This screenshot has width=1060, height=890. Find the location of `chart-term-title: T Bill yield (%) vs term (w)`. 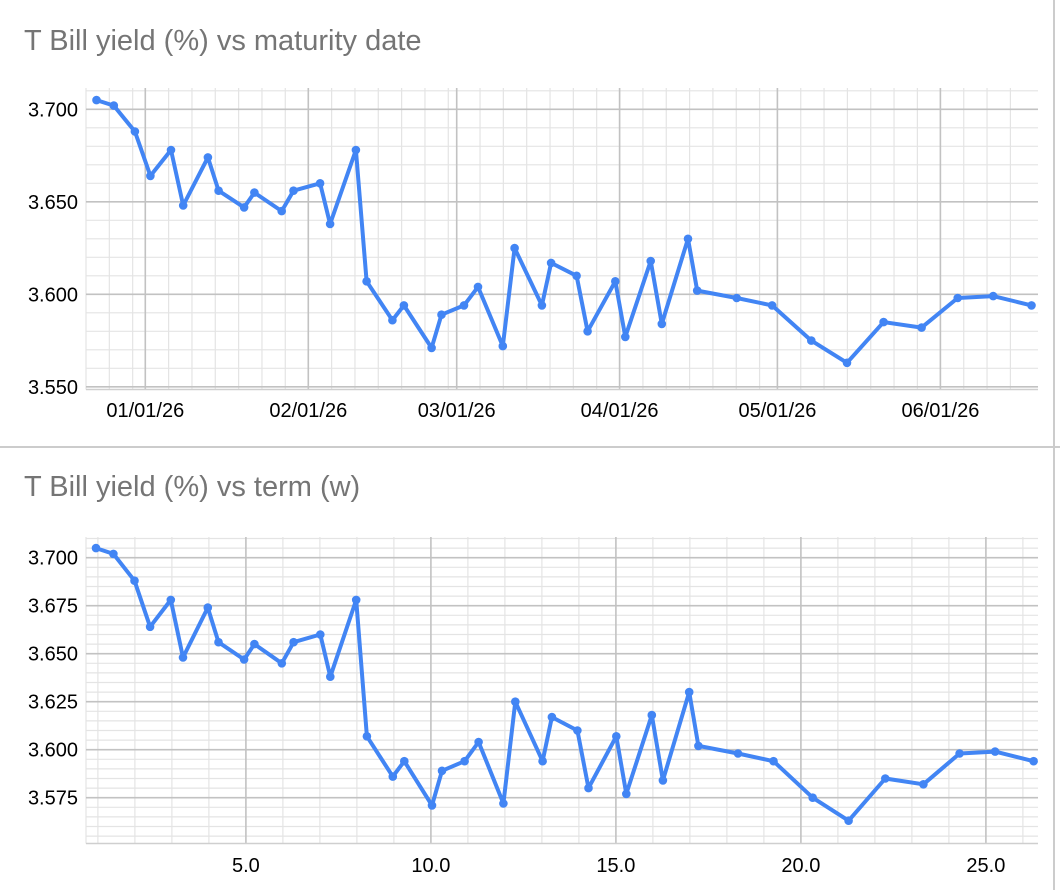

chart-term-title: T Bill yield (%) vs term (w) is located at coordinates (192, 487).